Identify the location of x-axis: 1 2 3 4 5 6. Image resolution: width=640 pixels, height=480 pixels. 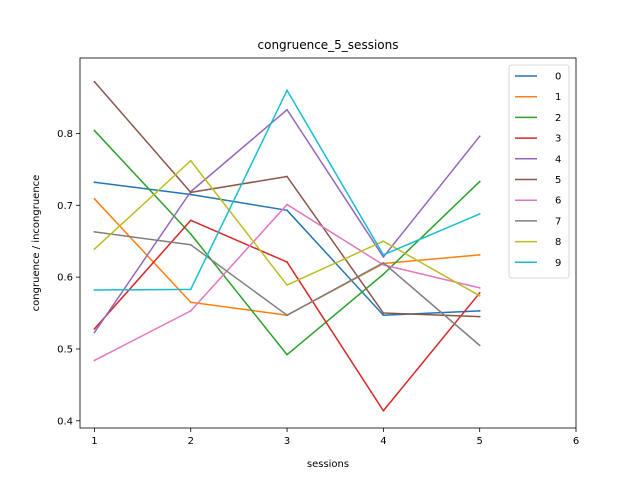
(335, 437).